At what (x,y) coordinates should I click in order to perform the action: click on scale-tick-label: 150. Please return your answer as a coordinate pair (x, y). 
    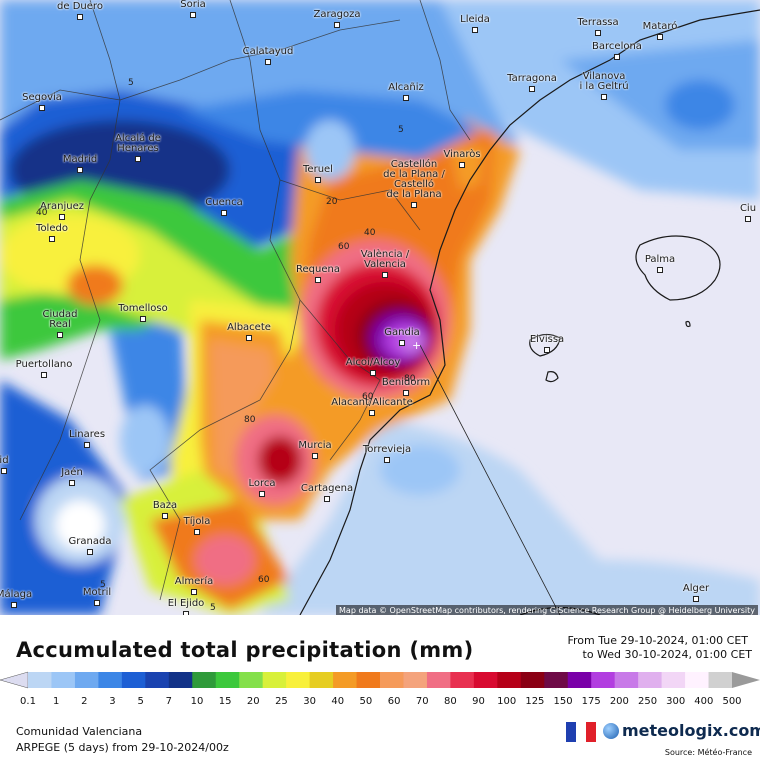
    Looking at the image, I should click on (563, 701).